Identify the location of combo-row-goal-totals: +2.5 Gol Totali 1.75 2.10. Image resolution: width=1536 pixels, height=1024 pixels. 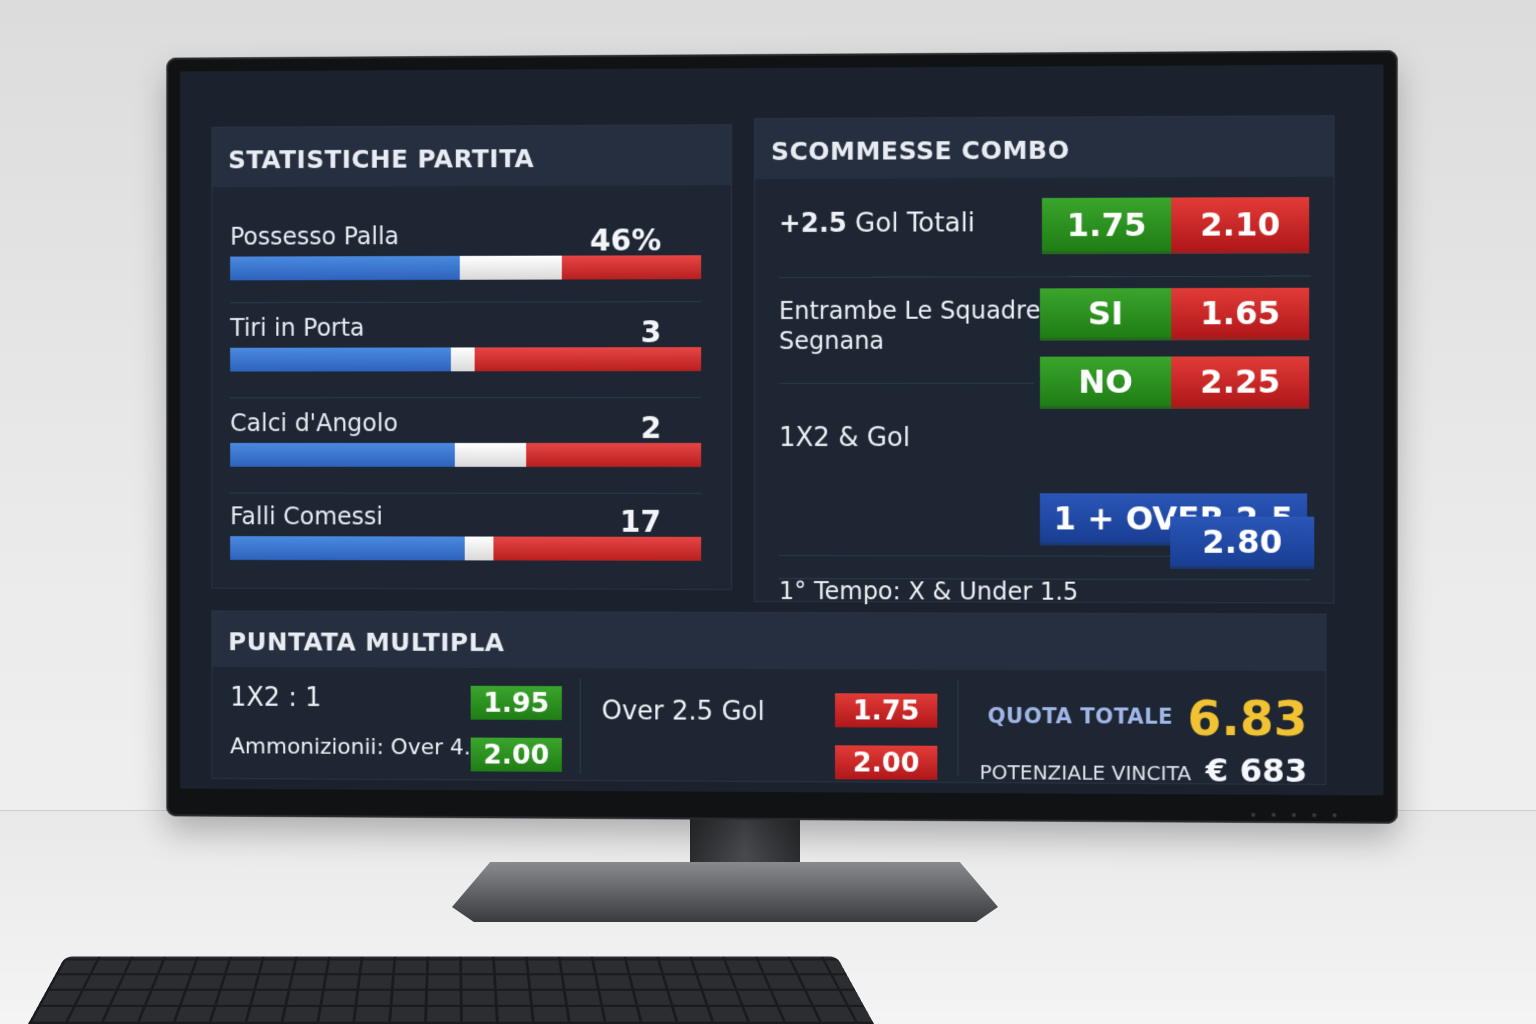
(1045, 229).